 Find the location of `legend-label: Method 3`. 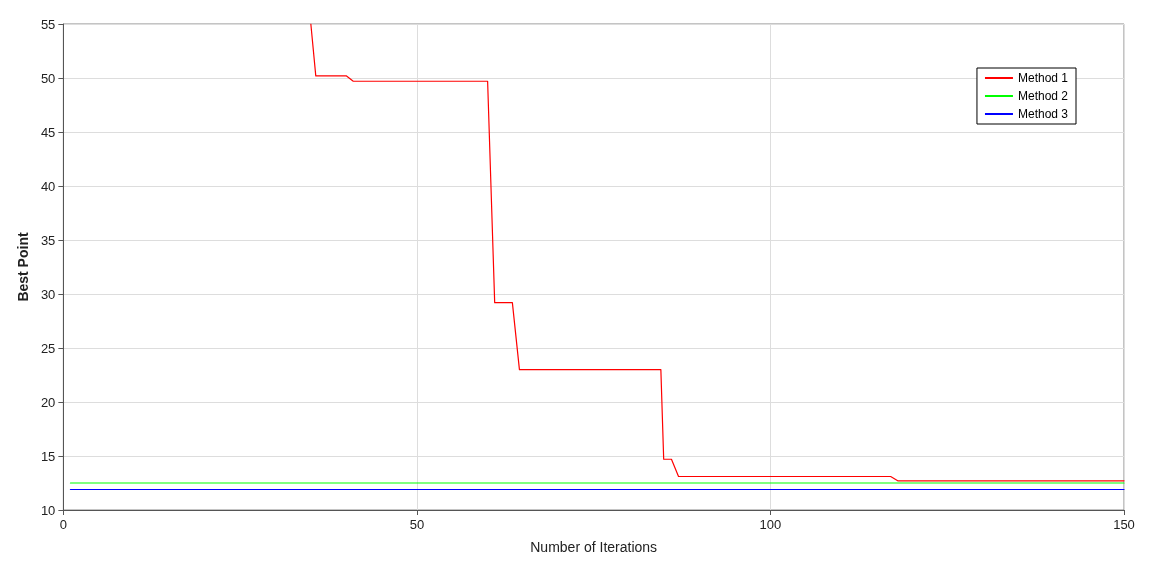

legend-label: Method 3 is located at coordinates (1043, 114).